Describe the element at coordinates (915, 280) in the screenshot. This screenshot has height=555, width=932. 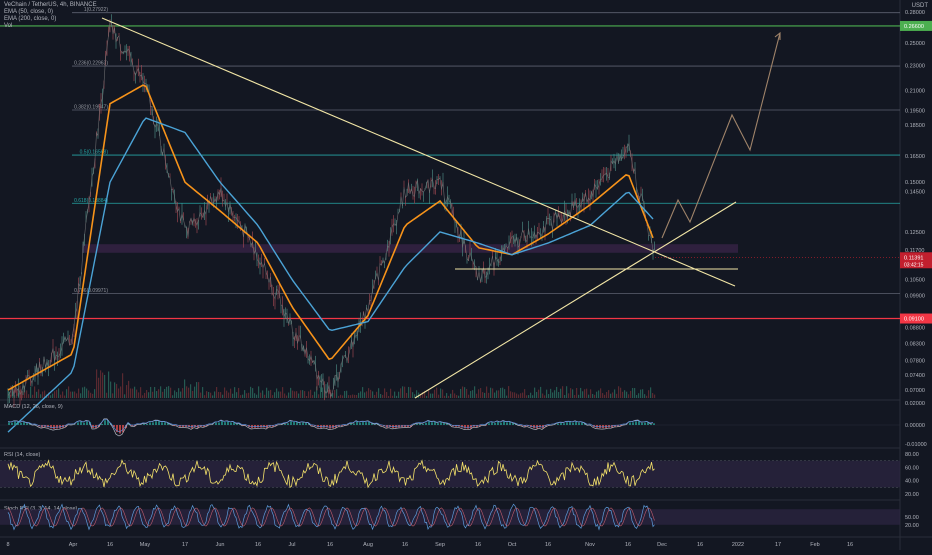
I see `price-tick-label: 0.10500` at that location.